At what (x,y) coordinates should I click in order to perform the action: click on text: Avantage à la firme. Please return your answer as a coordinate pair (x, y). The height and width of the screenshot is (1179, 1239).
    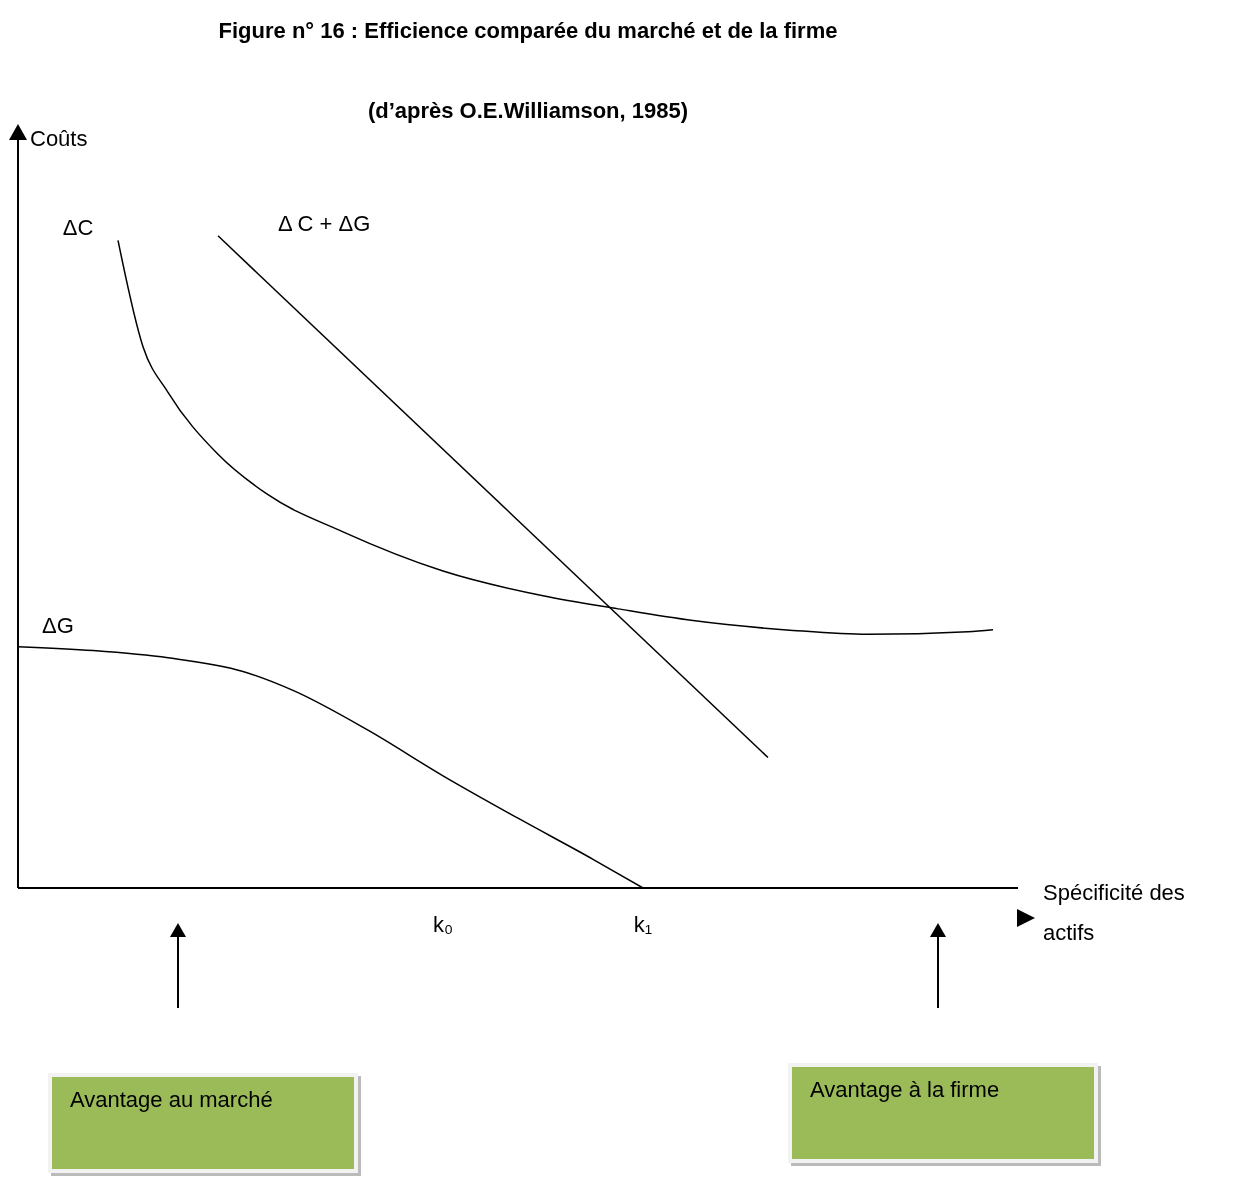
    Looking at the image, I should click on (943, 1113).